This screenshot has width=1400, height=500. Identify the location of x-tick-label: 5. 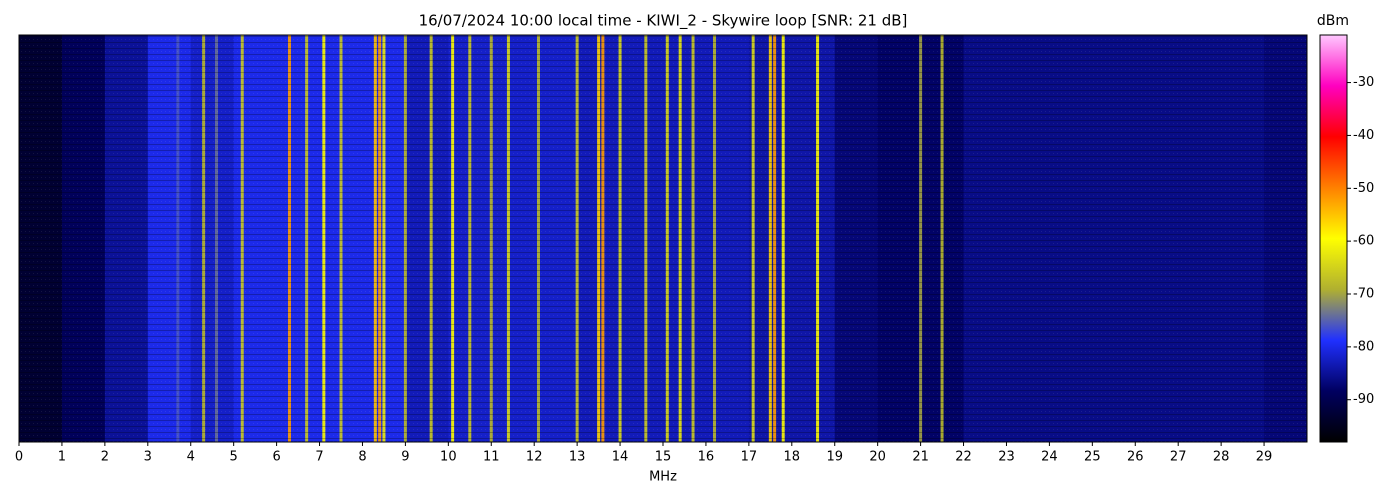
(234, 457).